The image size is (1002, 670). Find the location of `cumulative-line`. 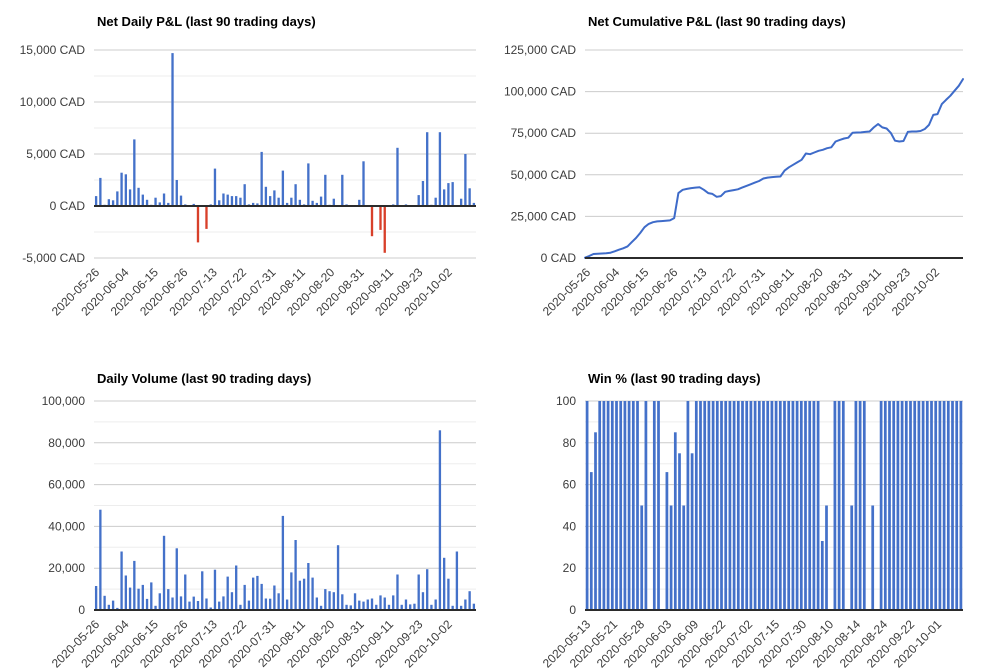

cumulative-line is located at coordinates (774, 168).